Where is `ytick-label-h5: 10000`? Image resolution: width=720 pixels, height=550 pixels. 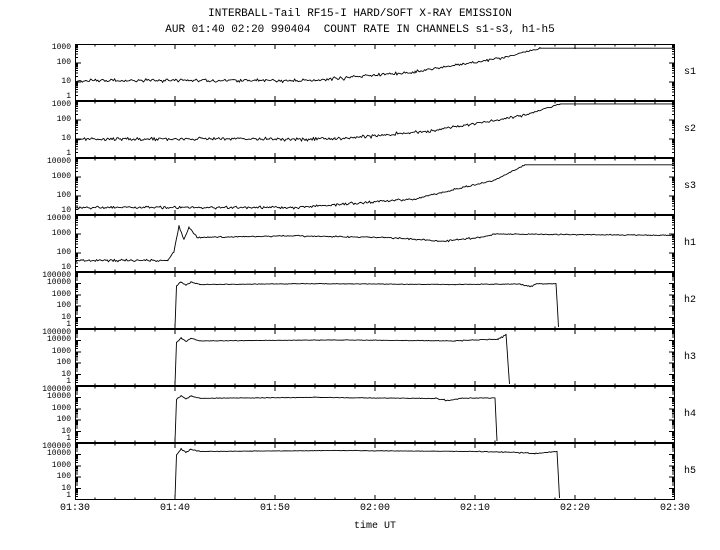
ytick-label-h5: 10000 is located at coordinates (58, 454).